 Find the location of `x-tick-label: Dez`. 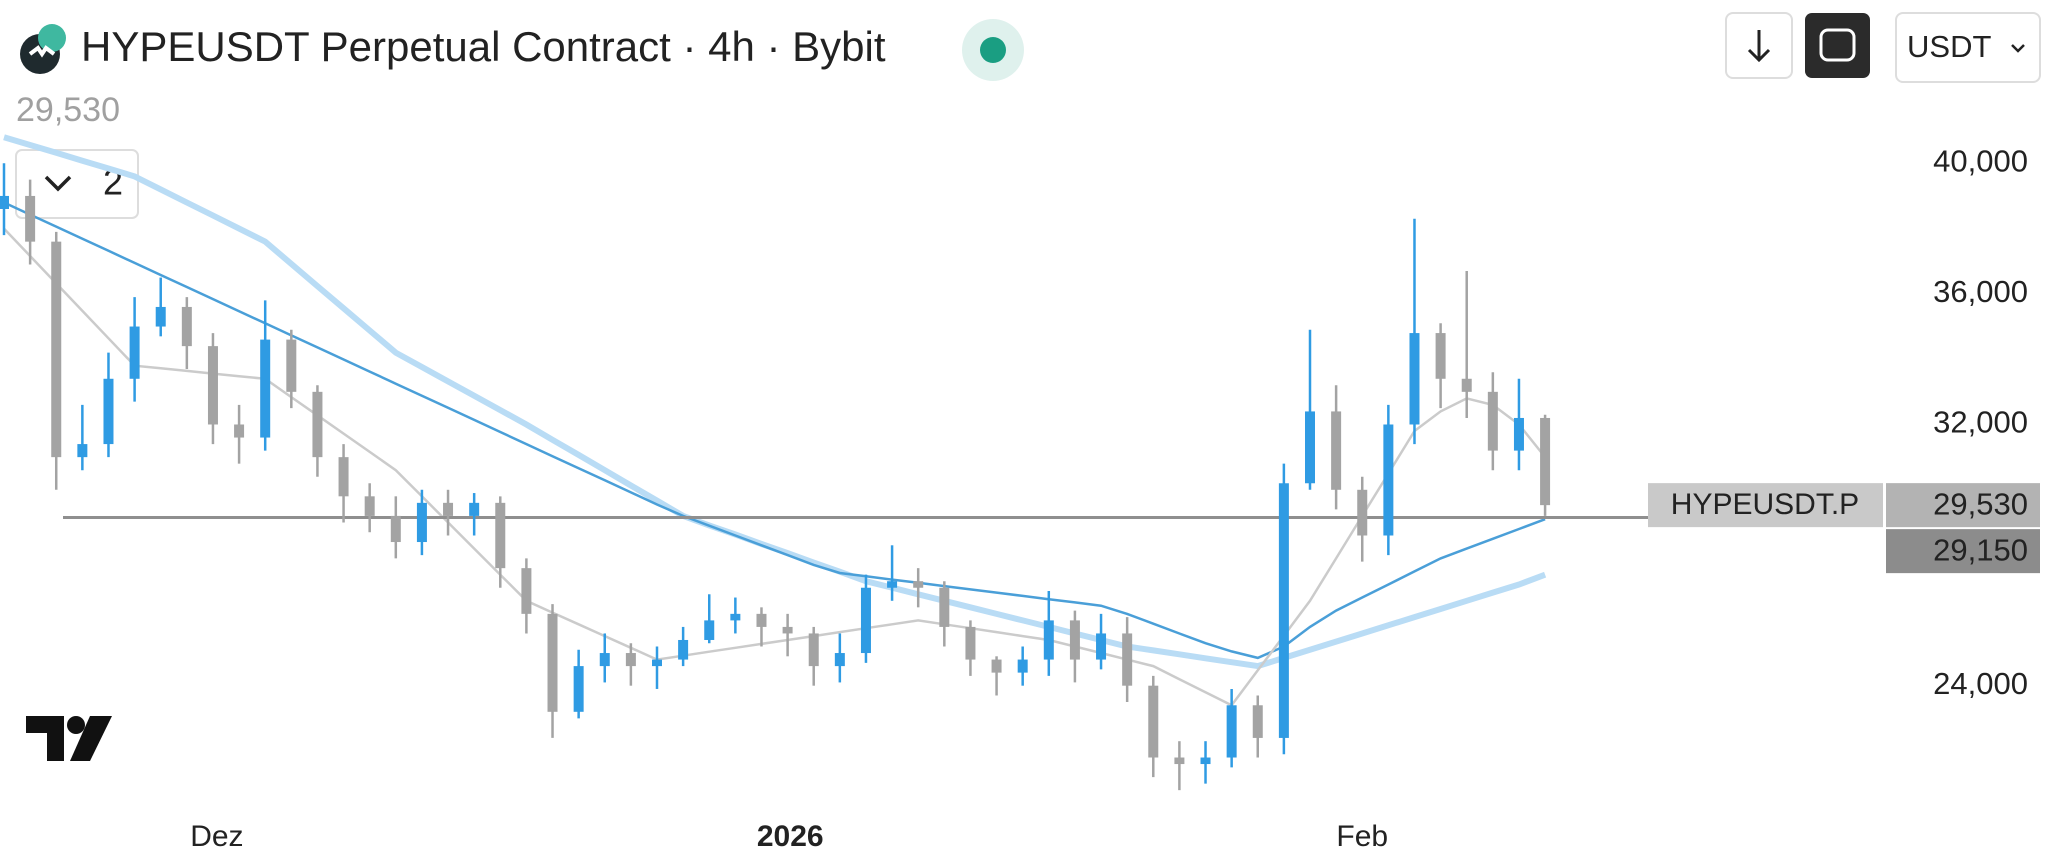

x-tick-label: Dez is located at coordinates (216, 836).